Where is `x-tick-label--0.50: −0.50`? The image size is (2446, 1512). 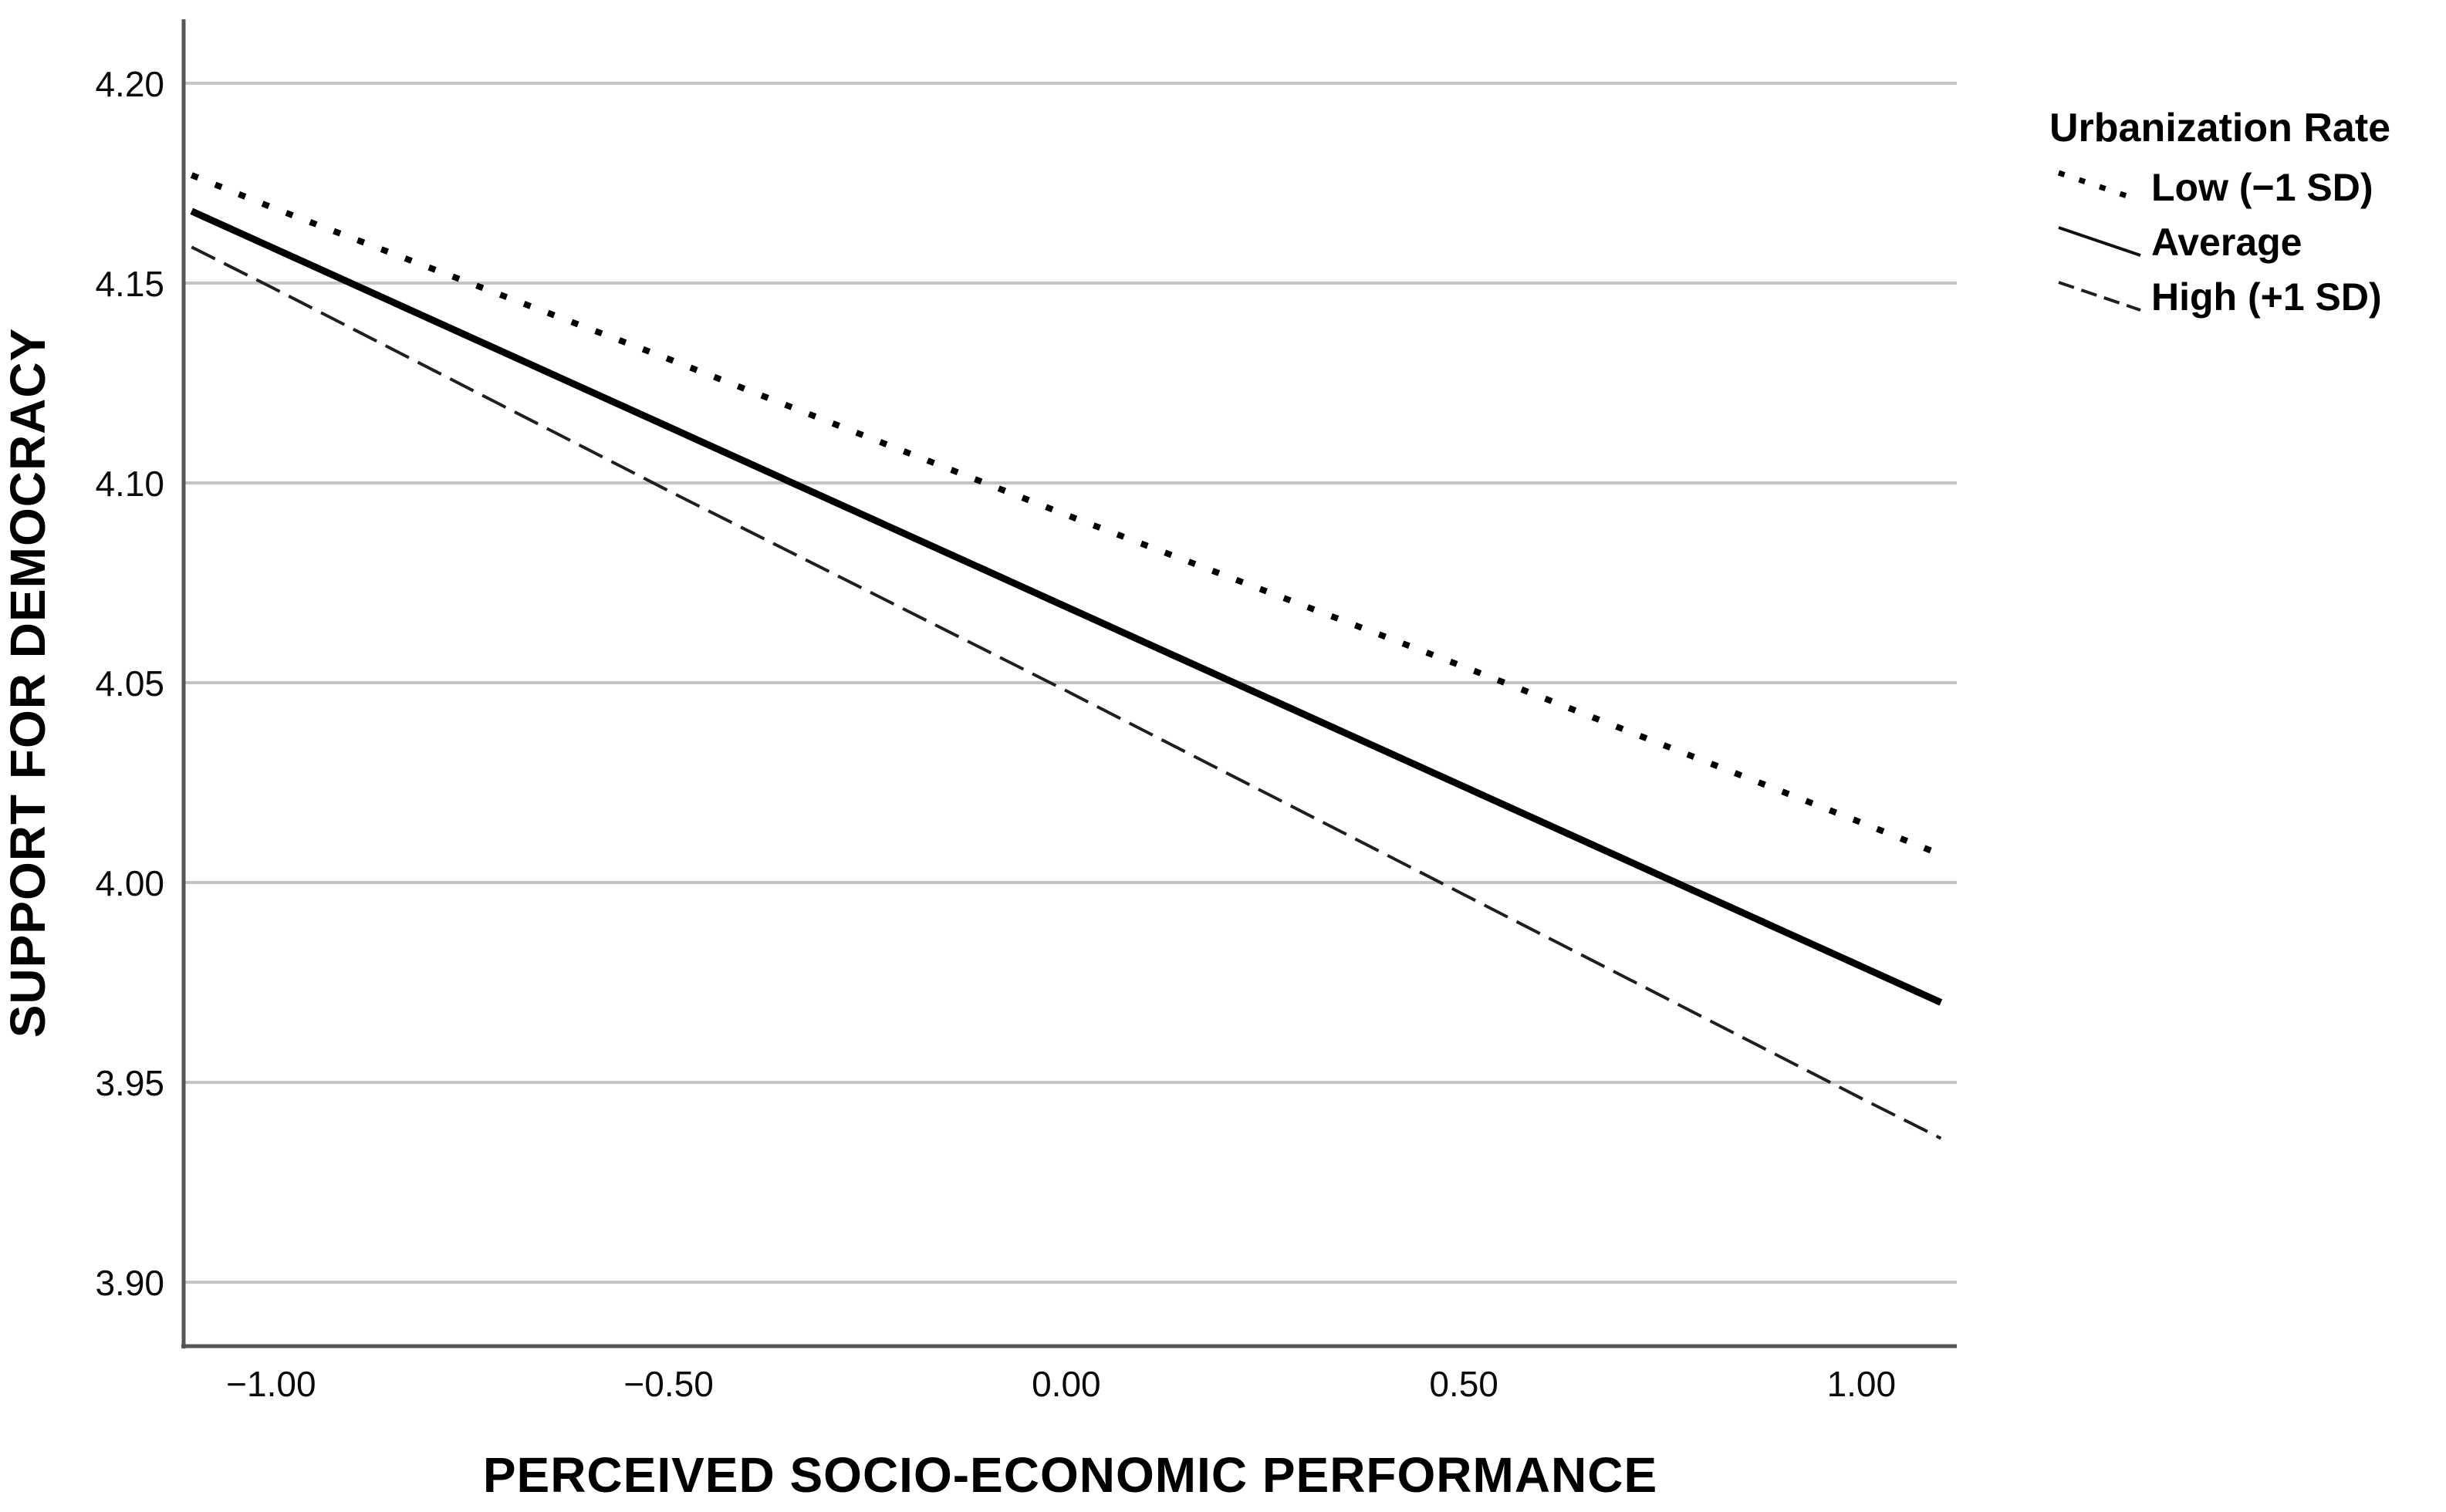
x-tick-label--0.50: −0.50 is located at coordinates (668, 1384).